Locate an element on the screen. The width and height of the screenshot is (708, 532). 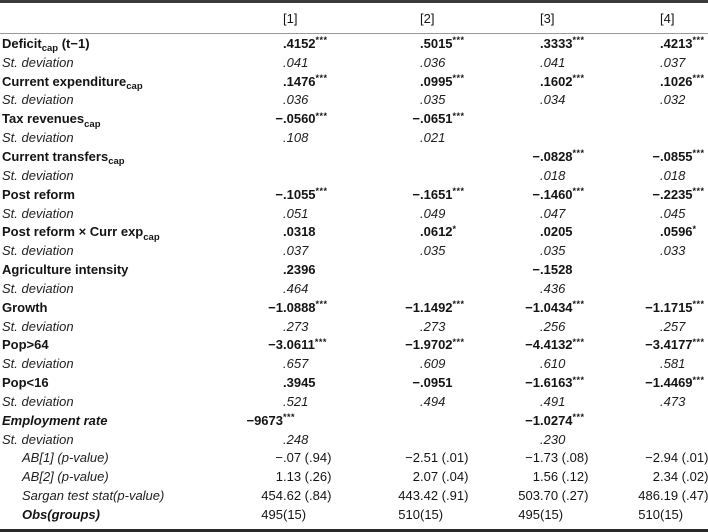
table-row: Current transferscap − .0828*** − .0855*** is located at coordinates (354, 157).